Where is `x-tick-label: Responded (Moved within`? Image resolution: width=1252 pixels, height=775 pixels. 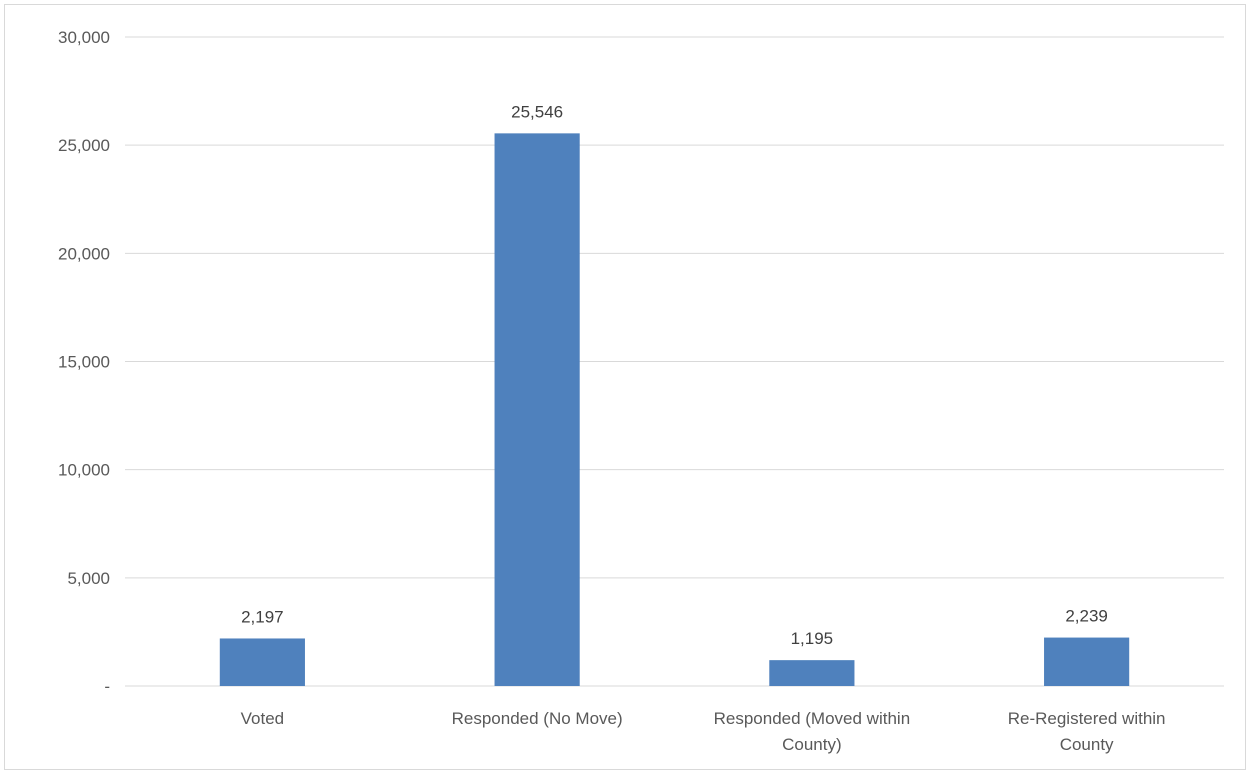 x-tick-label: Responded (Moved within is located at coordinates (812, 718).